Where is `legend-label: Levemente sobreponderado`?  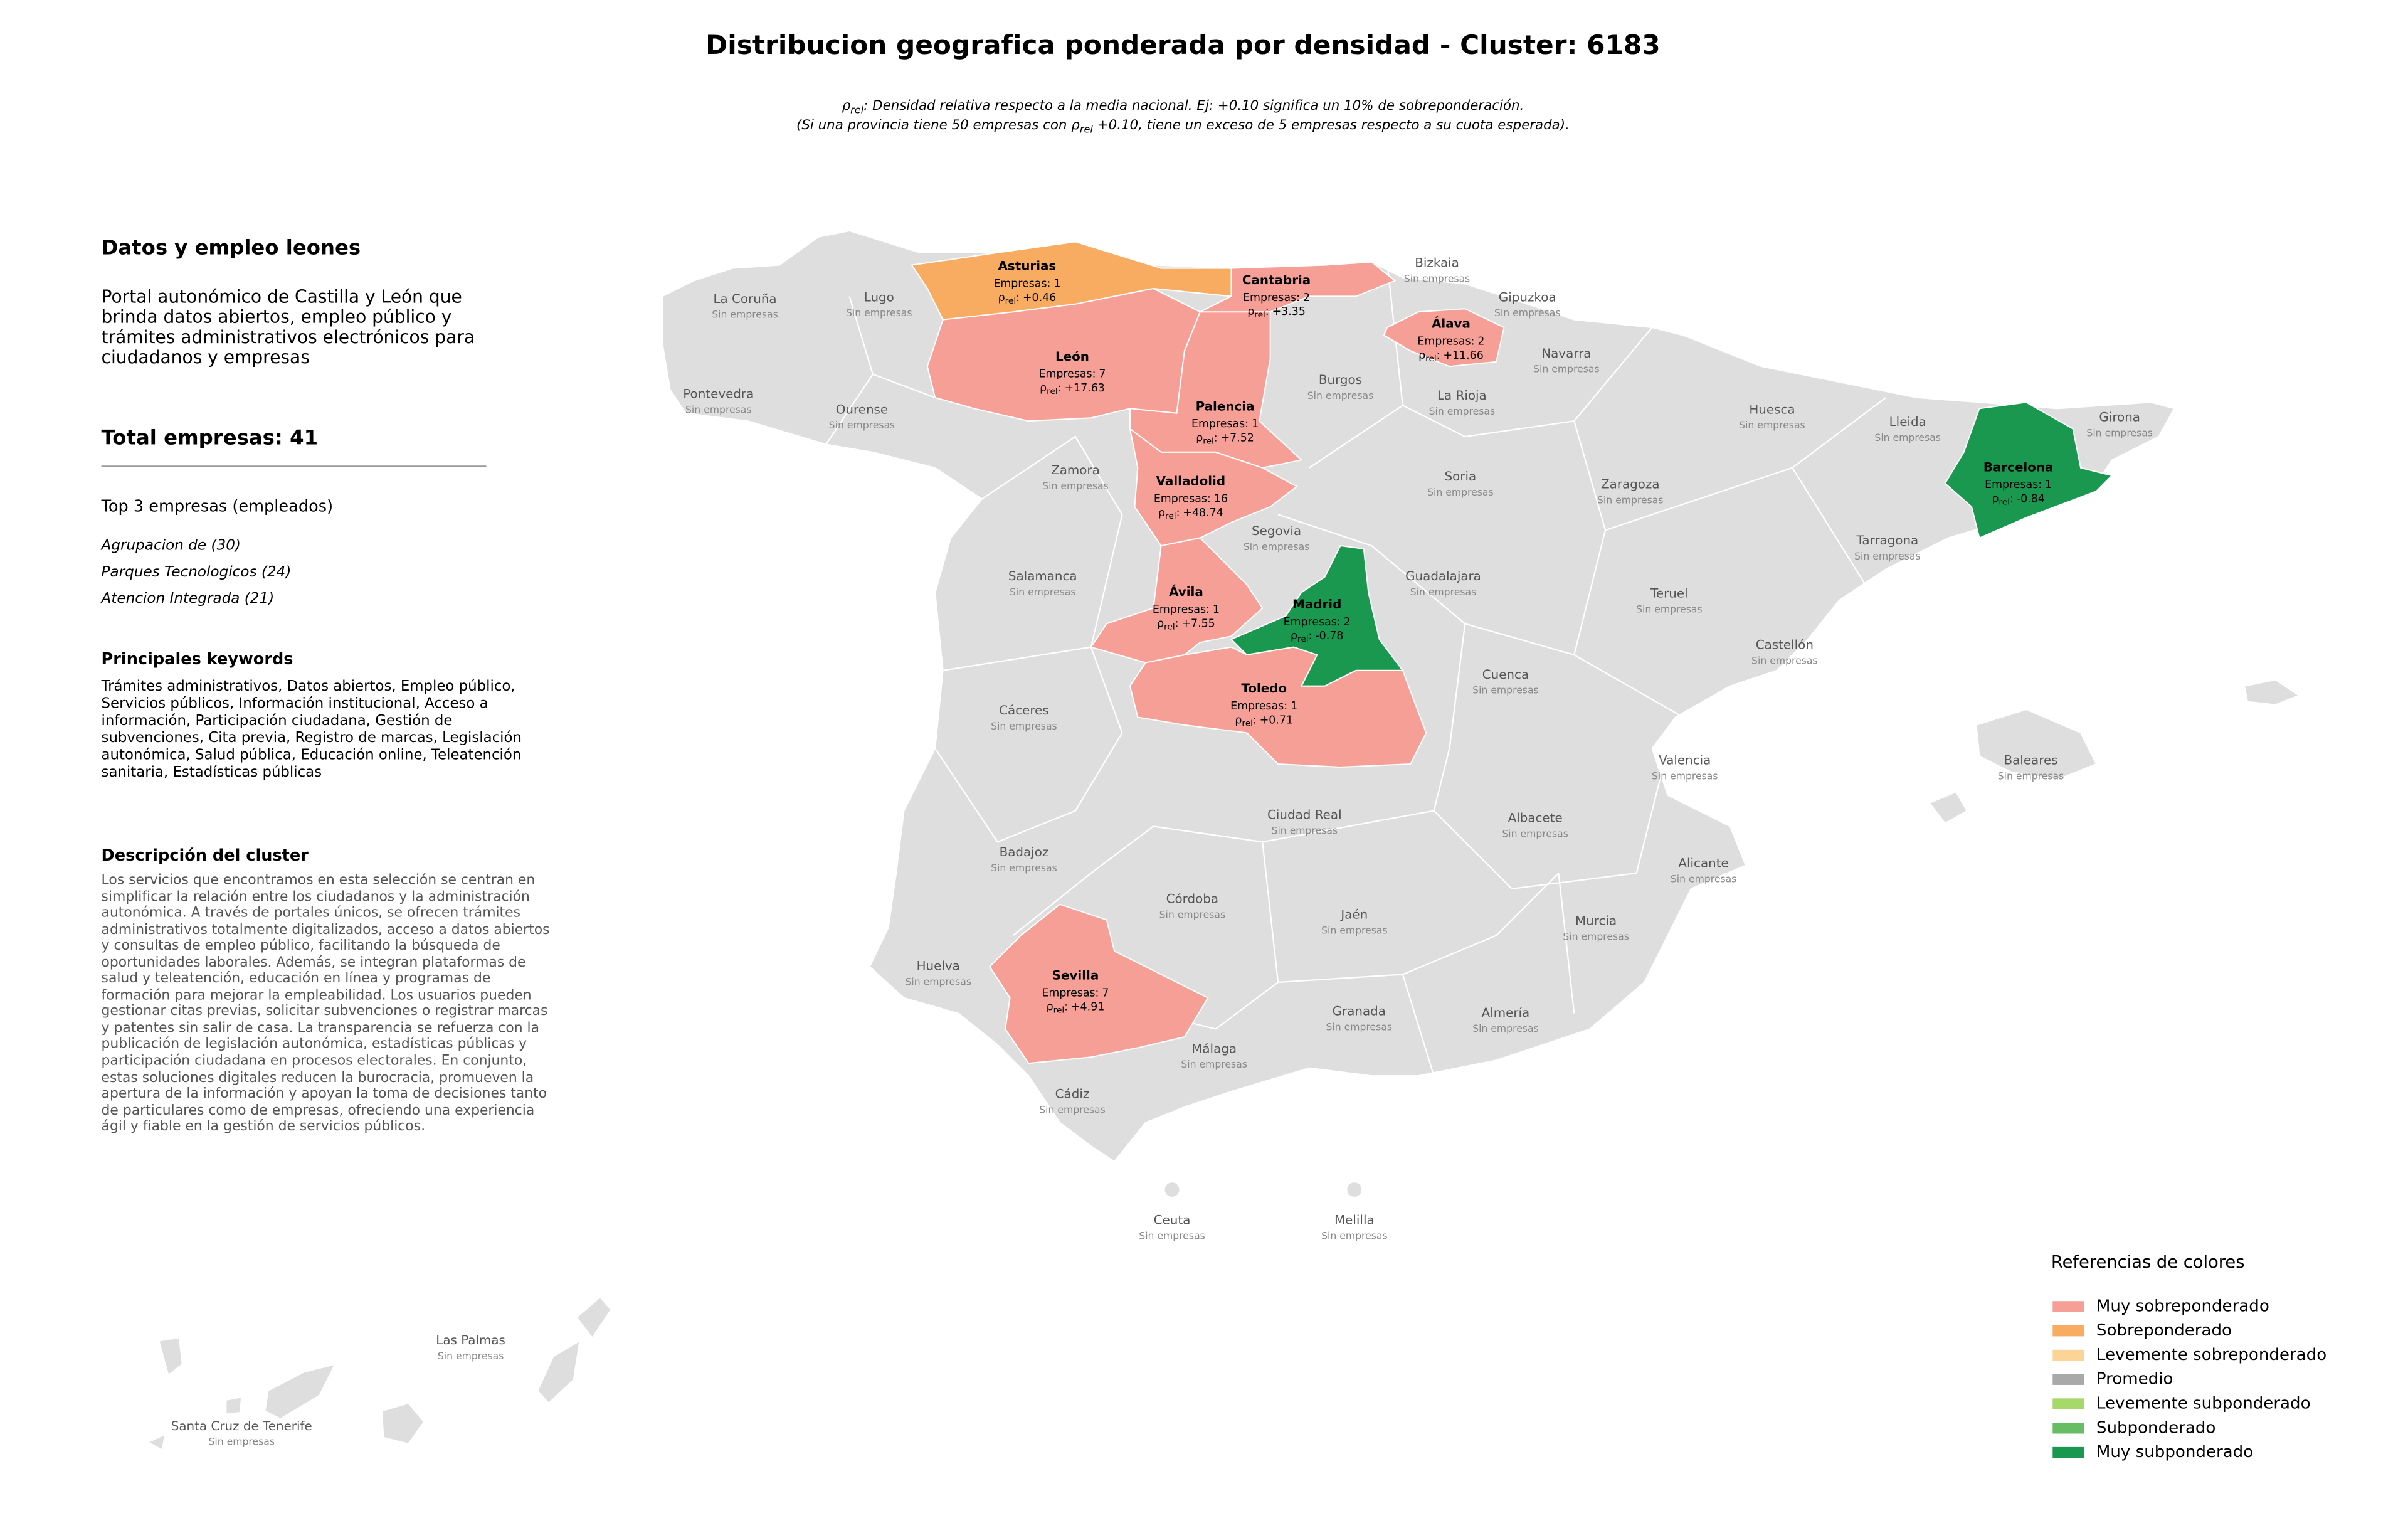
legend-label: Levemente sobreponderado is located at coordinates (2211, 1354).